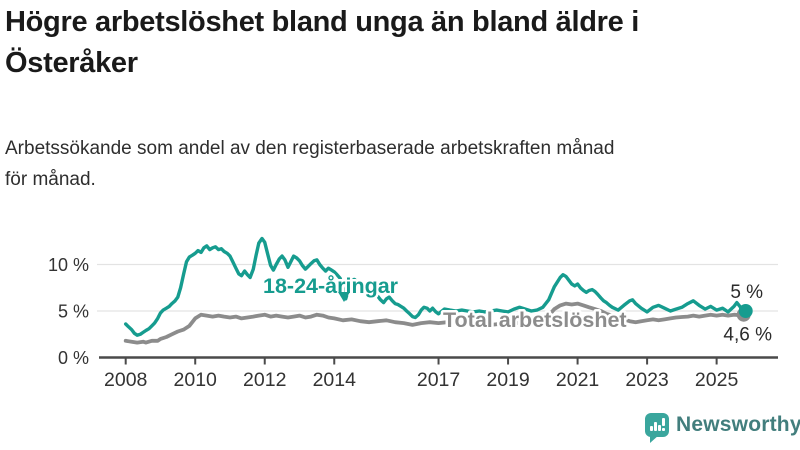 The width and height of the screenshot is (800, 450). What do you see at coordinates (745, 311) in the screenshot?
I see `youth-end-dot` at bounding box center [745, 311].